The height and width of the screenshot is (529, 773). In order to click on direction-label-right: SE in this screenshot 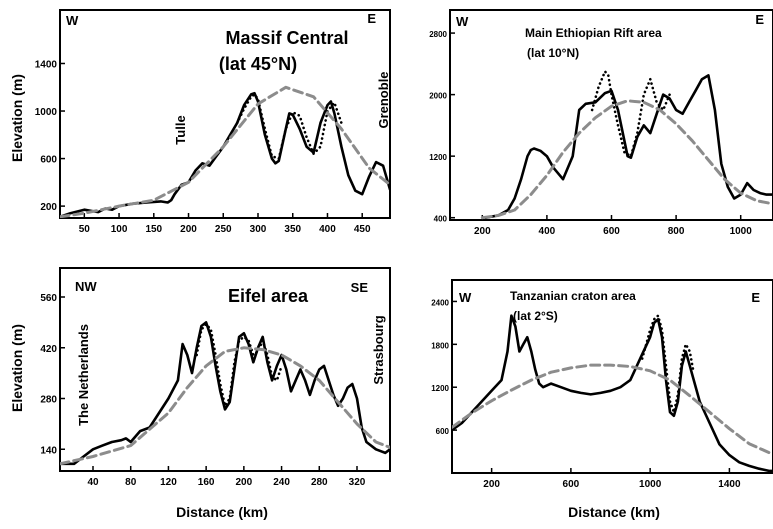, I will do `click(360, 287)`.